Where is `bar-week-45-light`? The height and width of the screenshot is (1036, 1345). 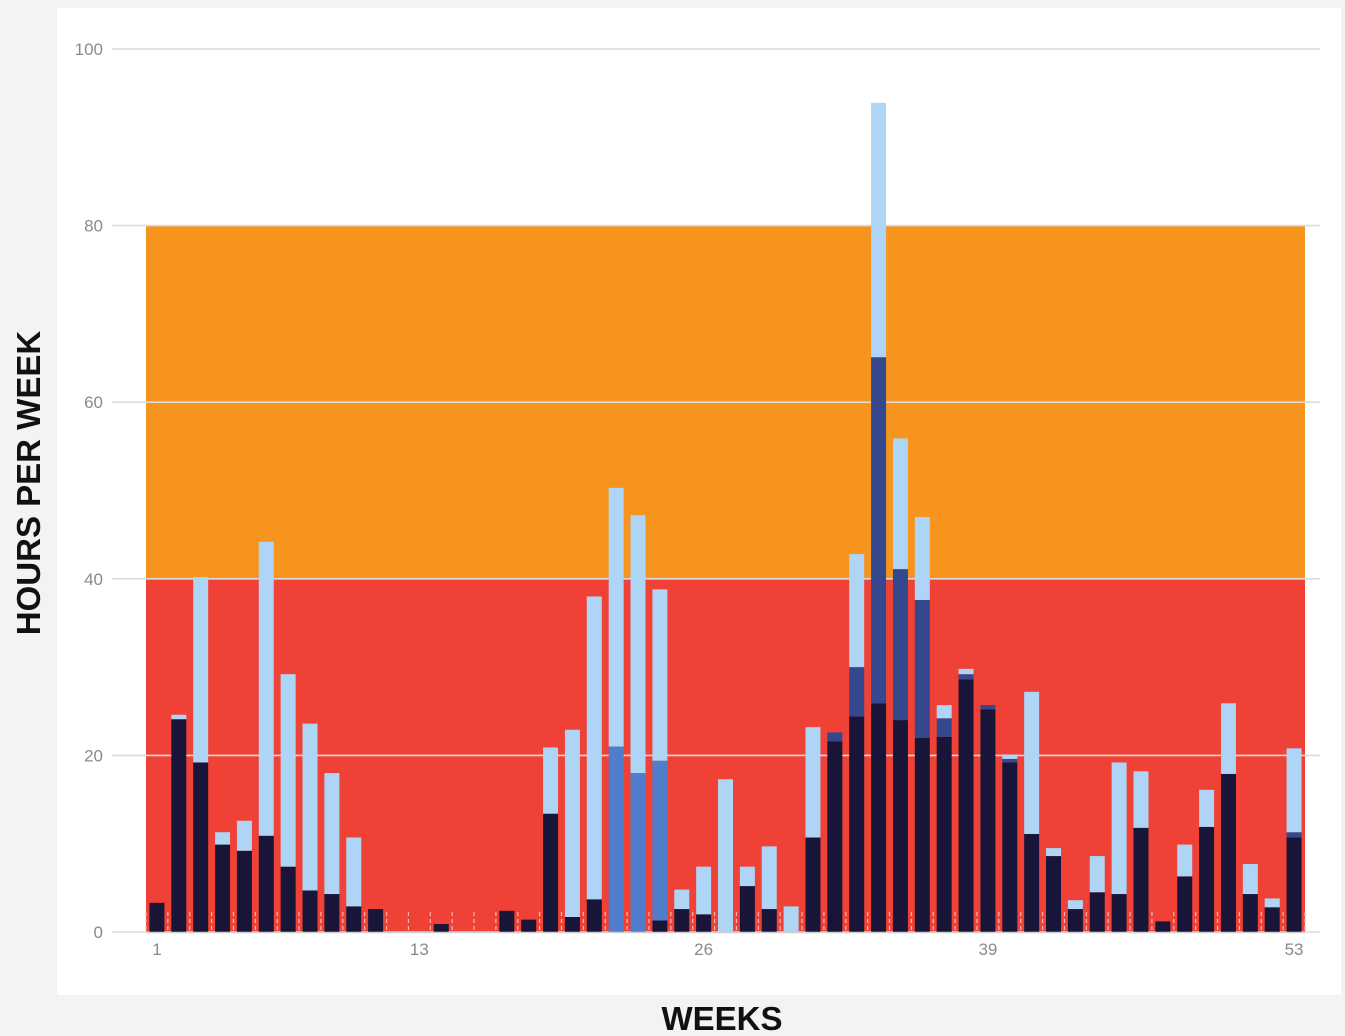
bar-week-45-light is located at coordinates (1119, 828).